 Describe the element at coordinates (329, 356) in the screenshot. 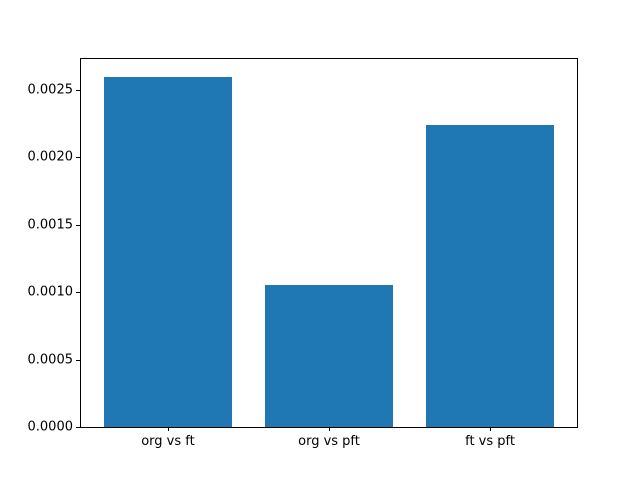

I see `bar-org-vs-pft` at that location.